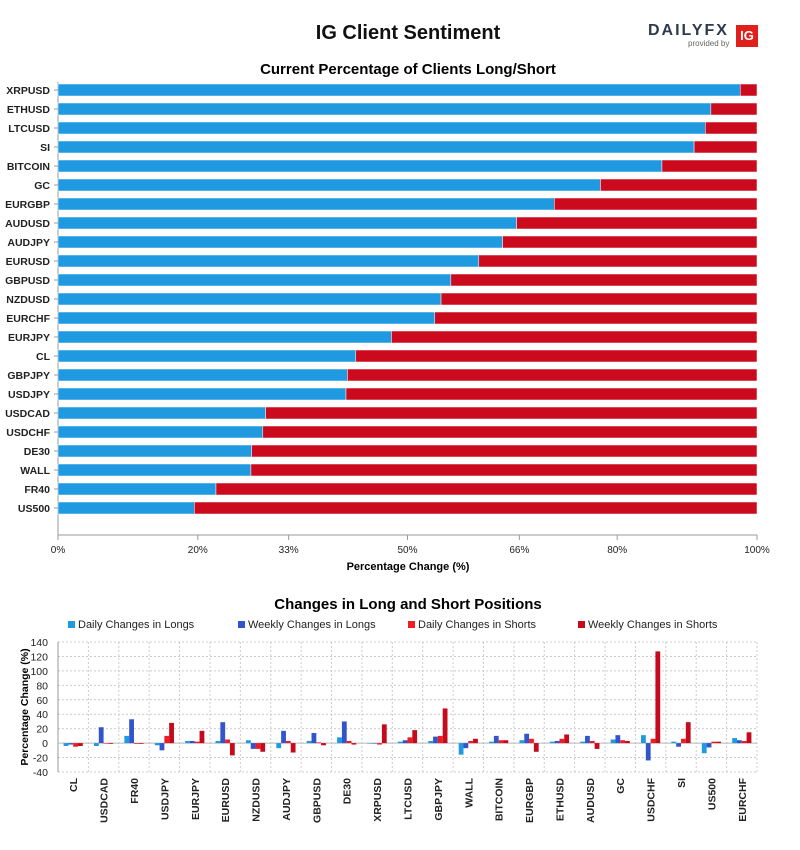 This screenshot has width=800, height=850. I want to click on category-label-audusd: AUDUSD, so click(27, 224).